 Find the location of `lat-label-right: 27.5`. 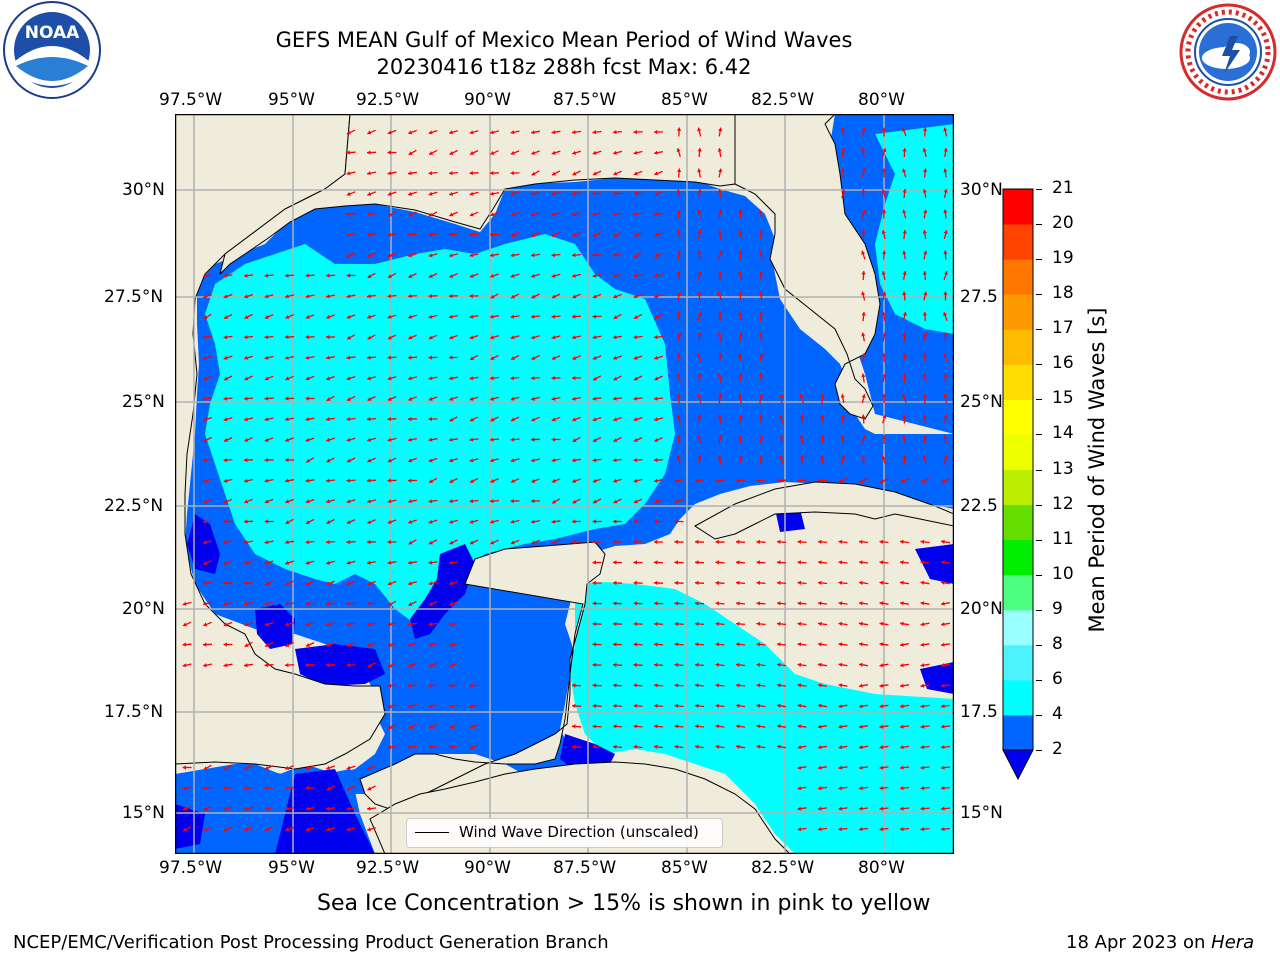

lat-label-right: 27.5 is located at coordinates (979, 297).